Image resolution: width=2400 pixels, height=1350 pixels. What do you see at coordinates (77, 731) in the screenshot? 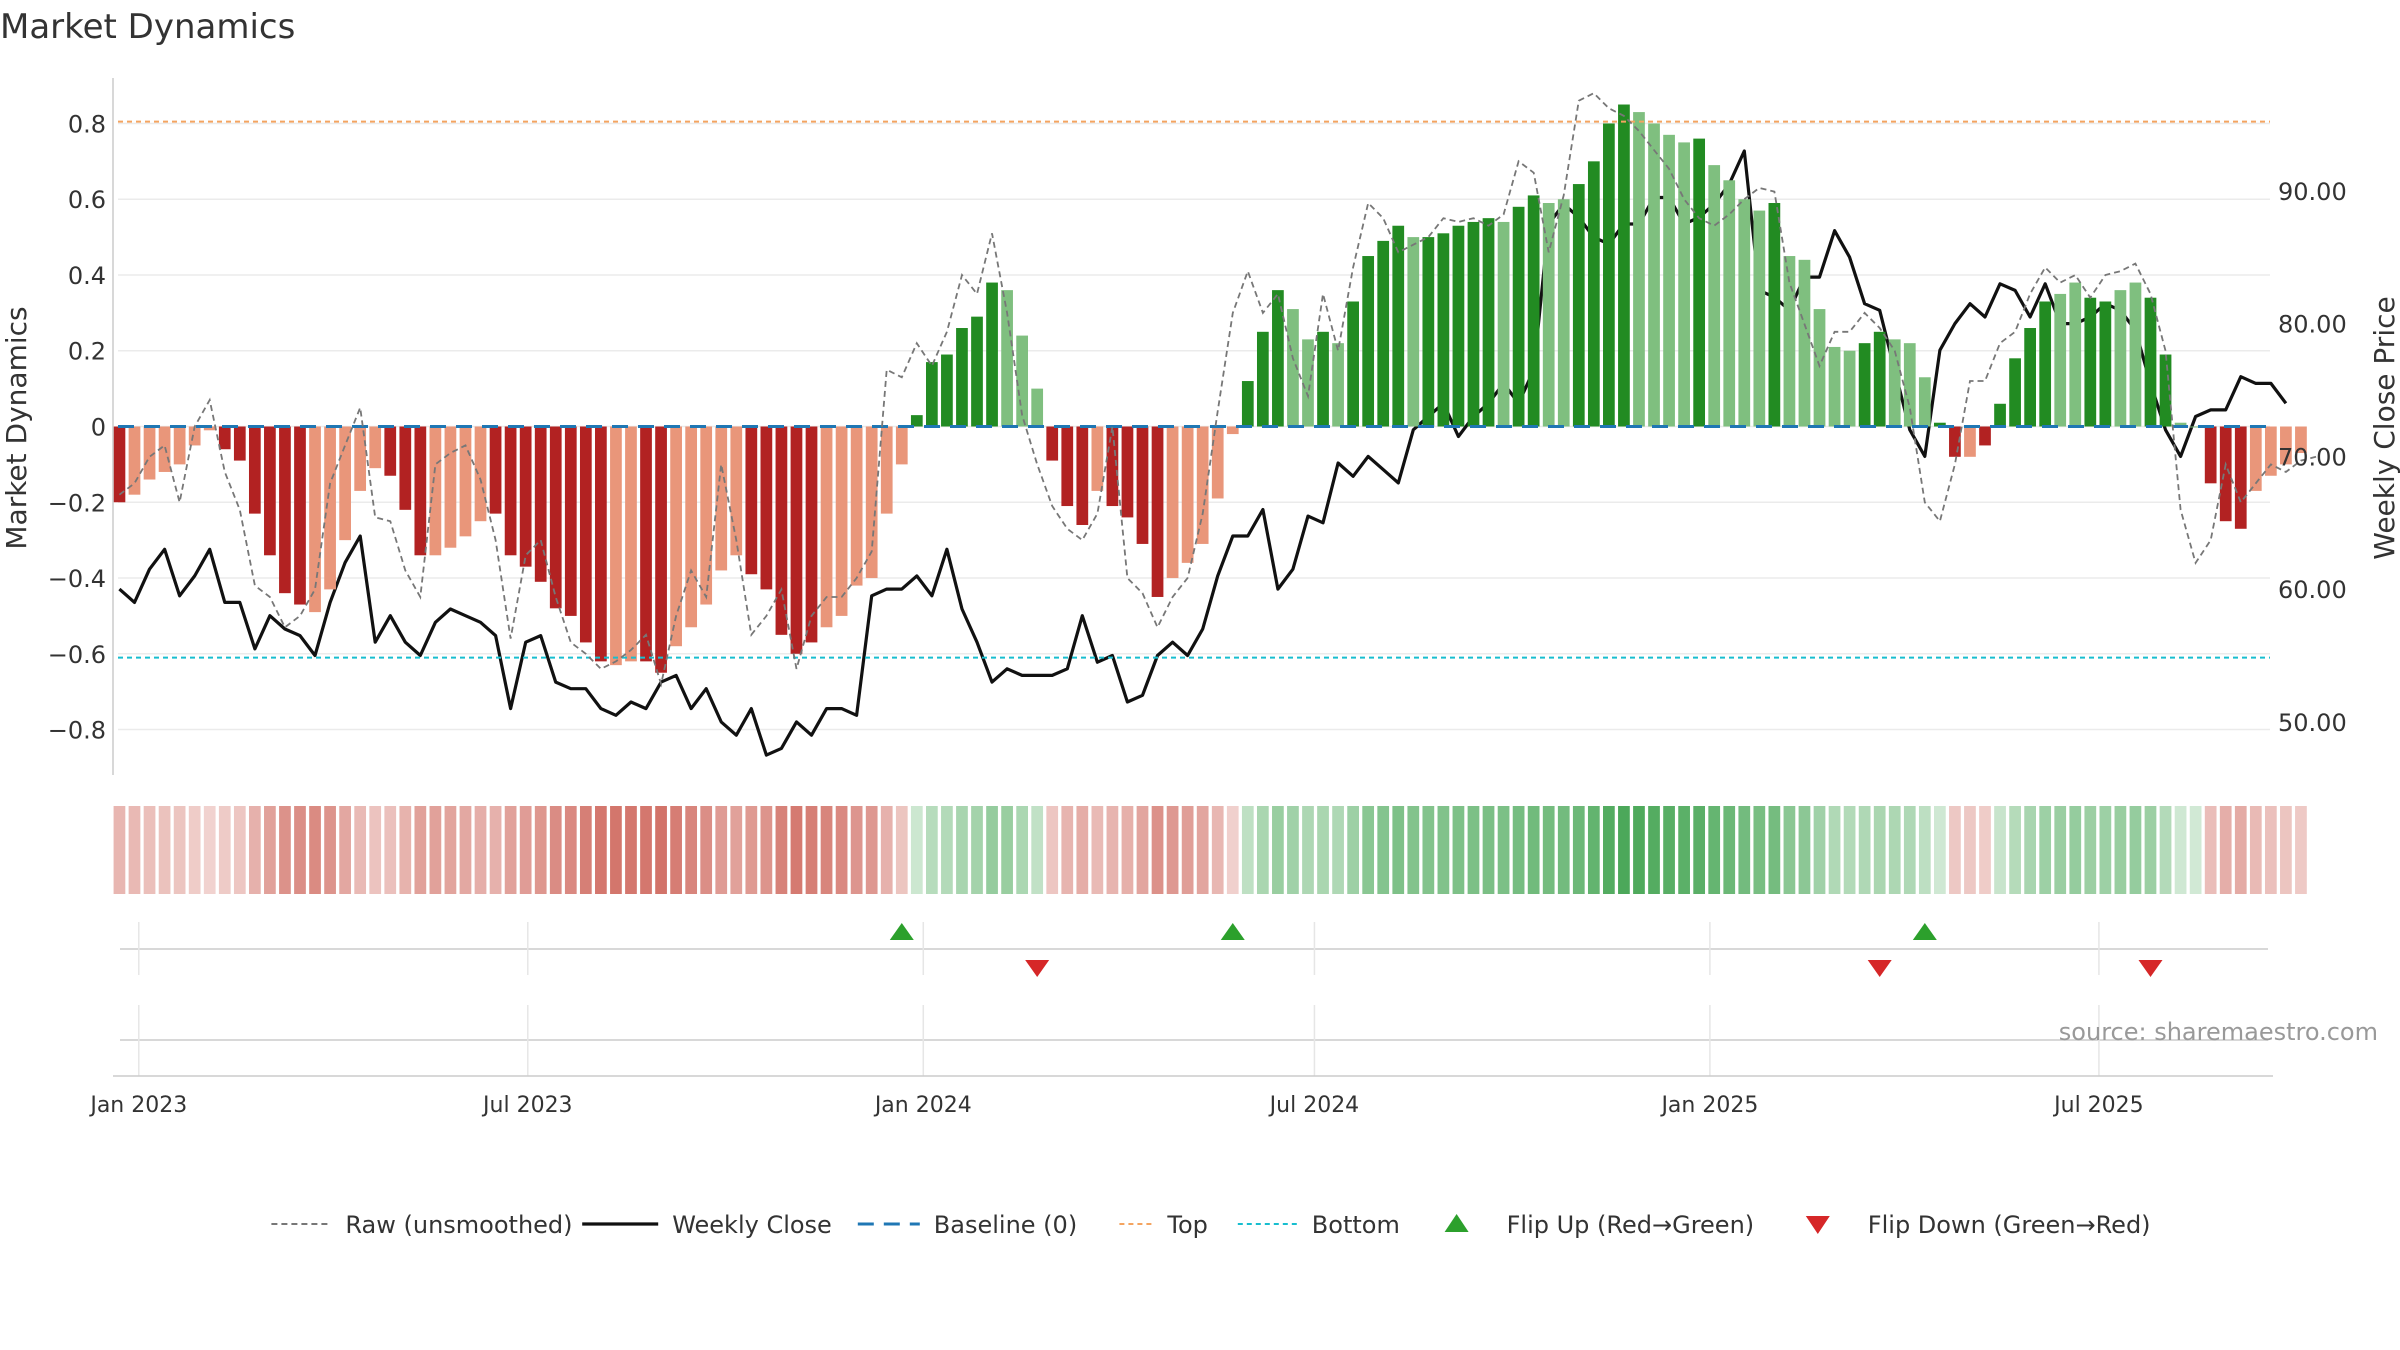
I see `y-tick-label: −0.8` at bounding box center [77, 731].